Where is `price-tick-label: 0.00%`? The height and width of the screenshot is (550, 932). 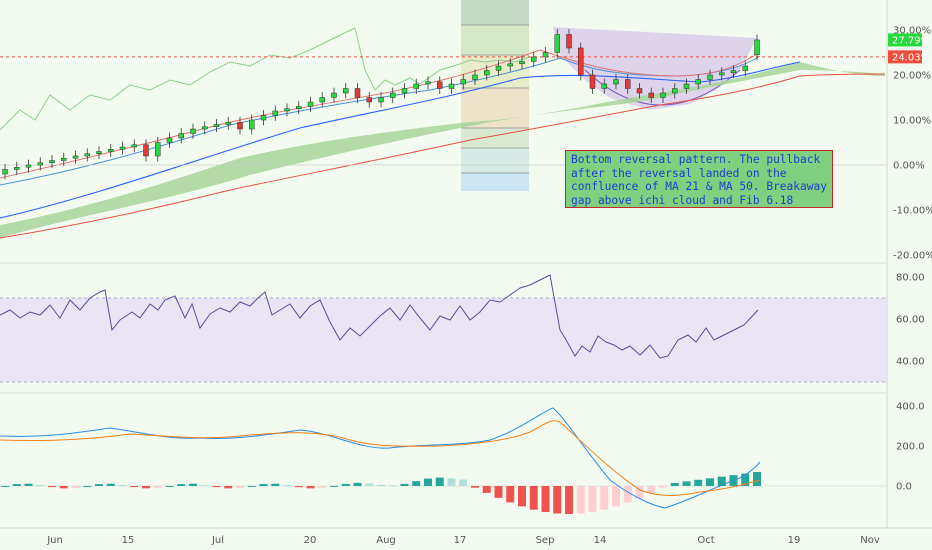 price-tick-label: 0.00% is located at coordinates (909, 166).